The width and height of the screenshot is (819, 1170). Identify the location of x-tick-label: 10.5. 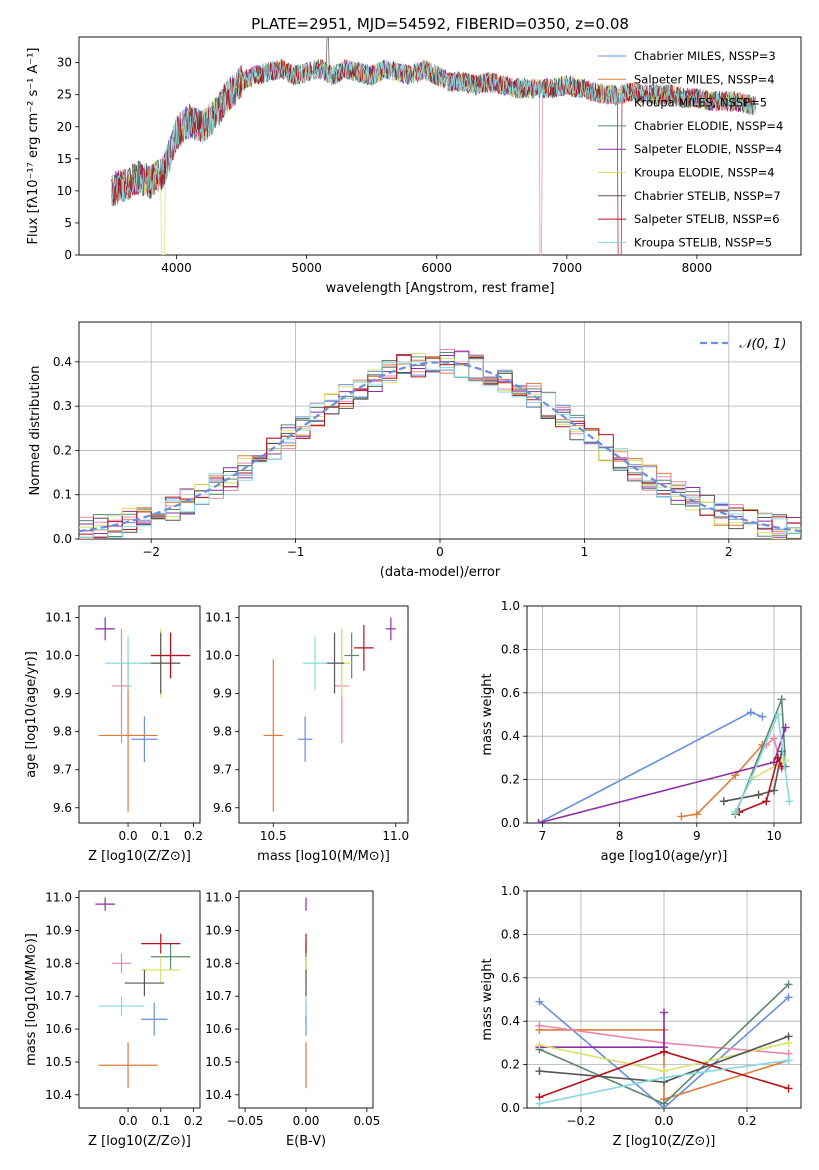
(273, 836).